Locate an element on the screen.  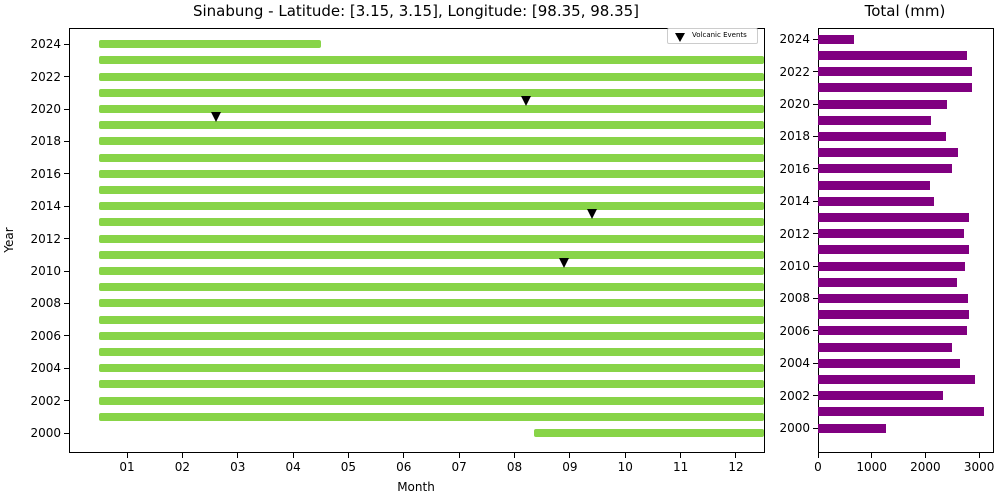
y-tick-label: 2022 is located at coordinates (45, 76).